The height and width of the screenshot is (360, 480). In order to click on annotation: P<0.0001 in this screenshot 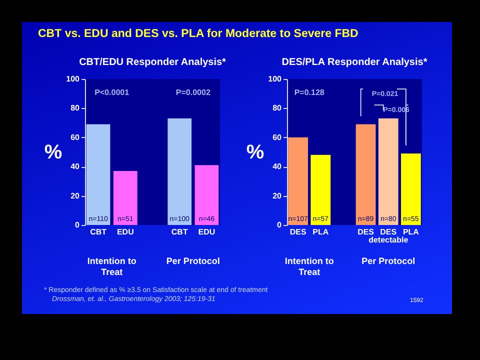, I will do `click(112, 92)`.